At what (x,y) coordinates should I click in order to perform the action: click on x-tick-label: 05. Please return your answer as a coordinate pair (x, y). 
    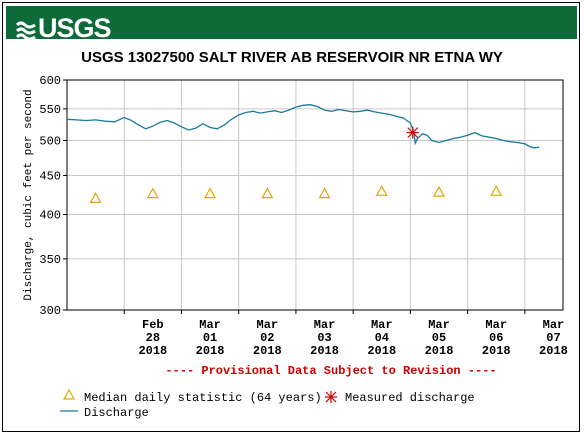
    Looking at the image, I should click on (439, 338).